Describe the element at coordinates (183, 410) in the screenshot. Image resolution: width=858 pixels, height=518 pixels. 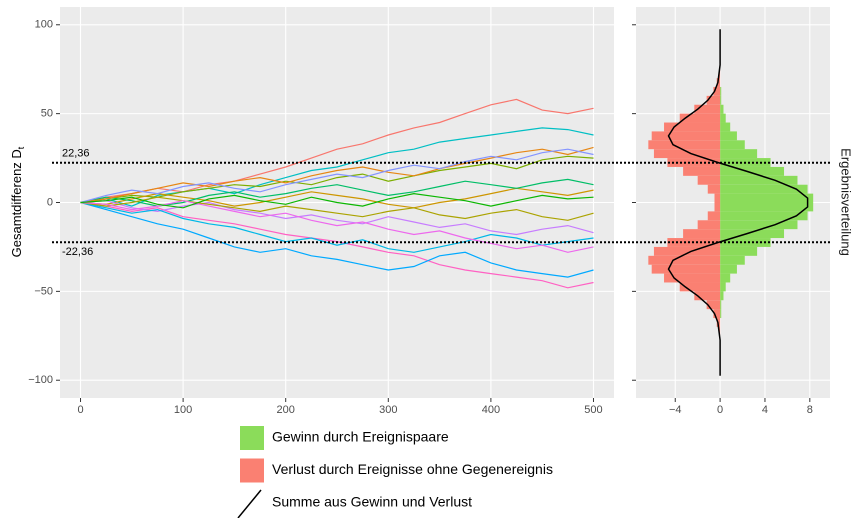
I see `x-tick-label: 100` at that location.